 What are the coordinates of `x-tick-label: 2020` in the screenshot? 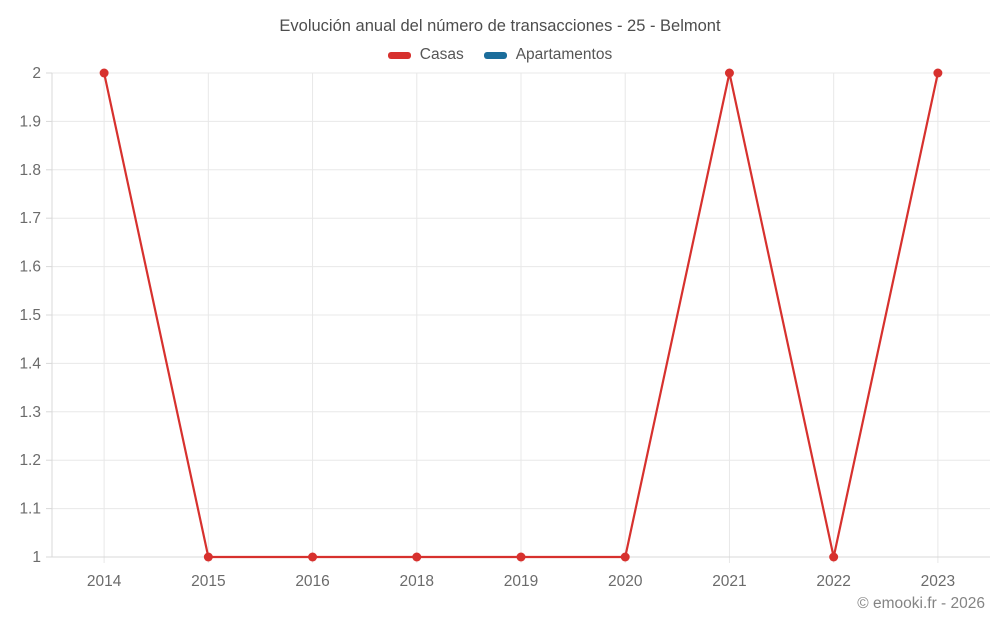 It's located at (625, 581).